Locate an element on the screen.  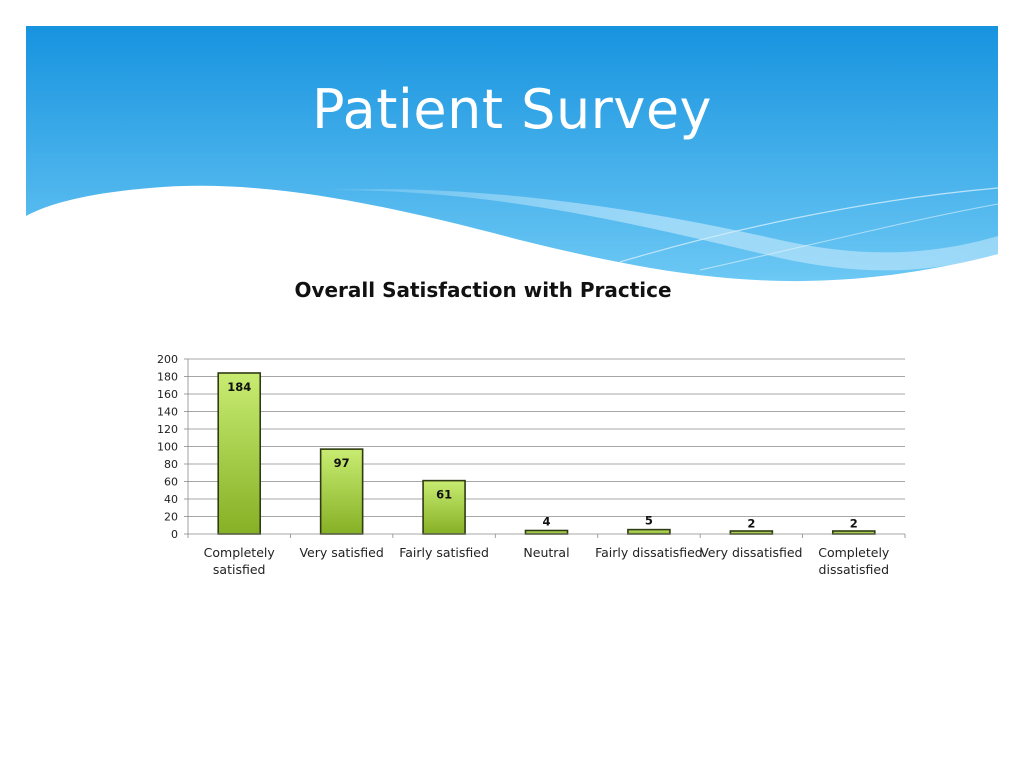
bars: 184 97 61 4 5 2 2 is located at coordinates (546, 453).